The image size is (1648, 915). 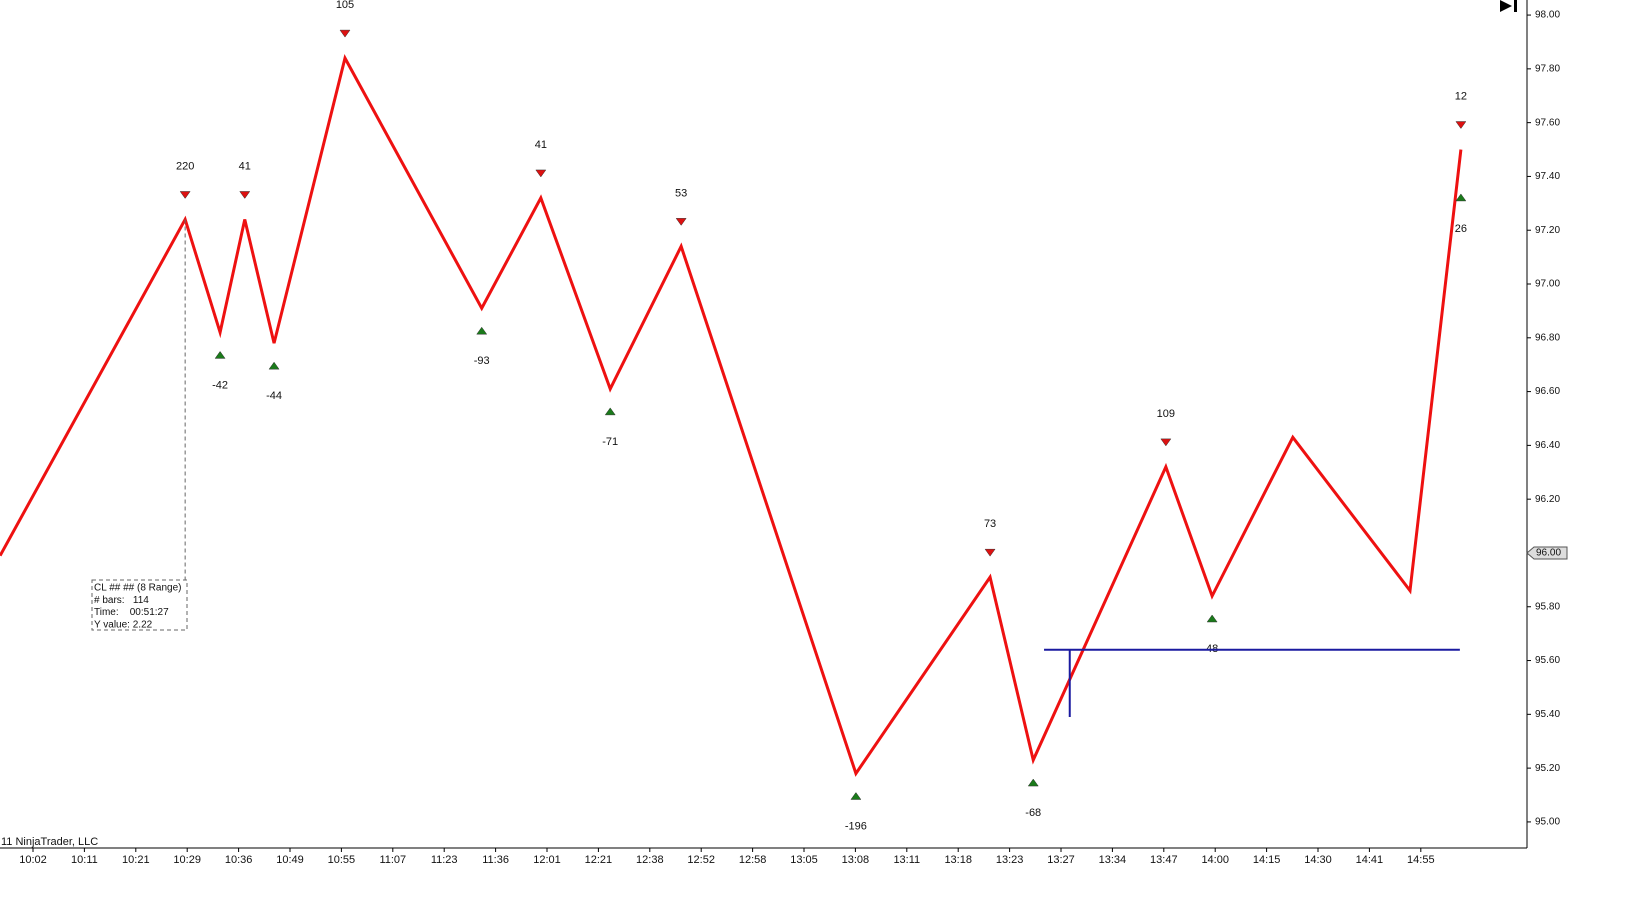 What do you see at coordinates (610, 442) in the screenshot?
I see `swing-label: -71` at bounding box center [610, 442].